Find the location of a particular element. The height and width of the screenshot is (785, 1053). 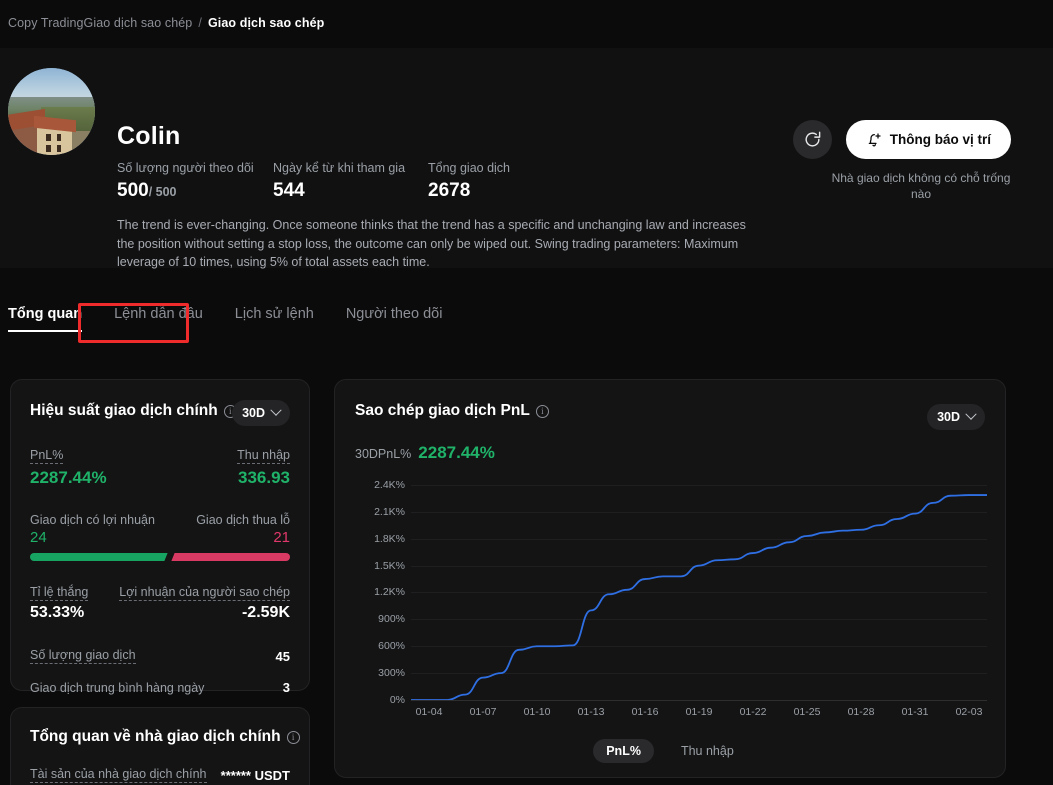

avatar-building-right is located at coordinates (83, 142).